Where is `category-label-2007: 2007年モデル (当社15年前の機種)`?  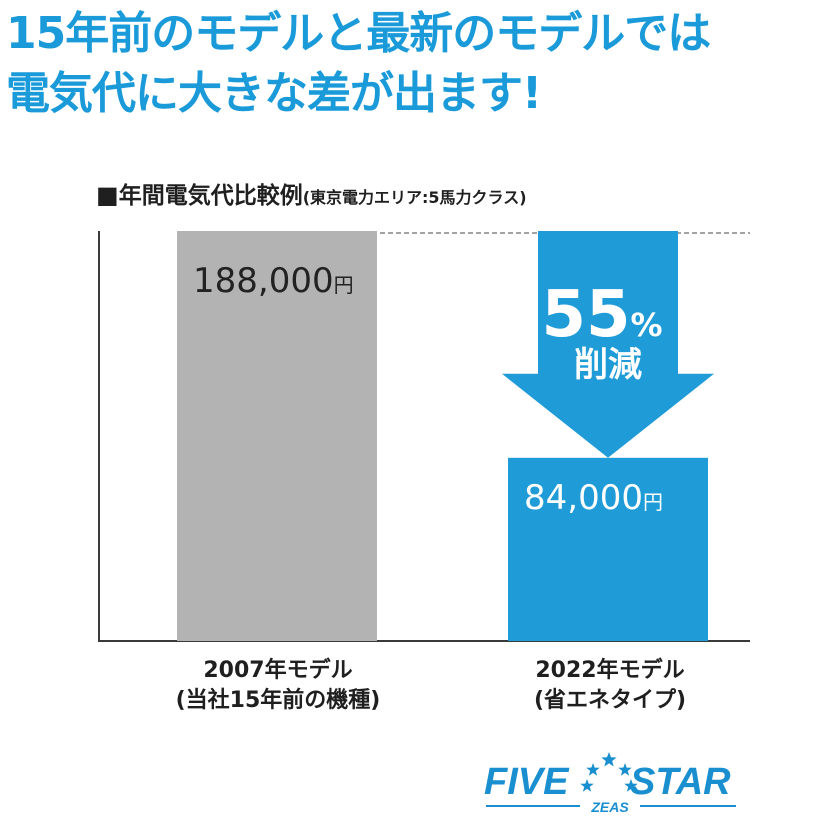 category-label-2007: 2007年モデル (当社15年前の機種) is located at coordinates (278, 686).